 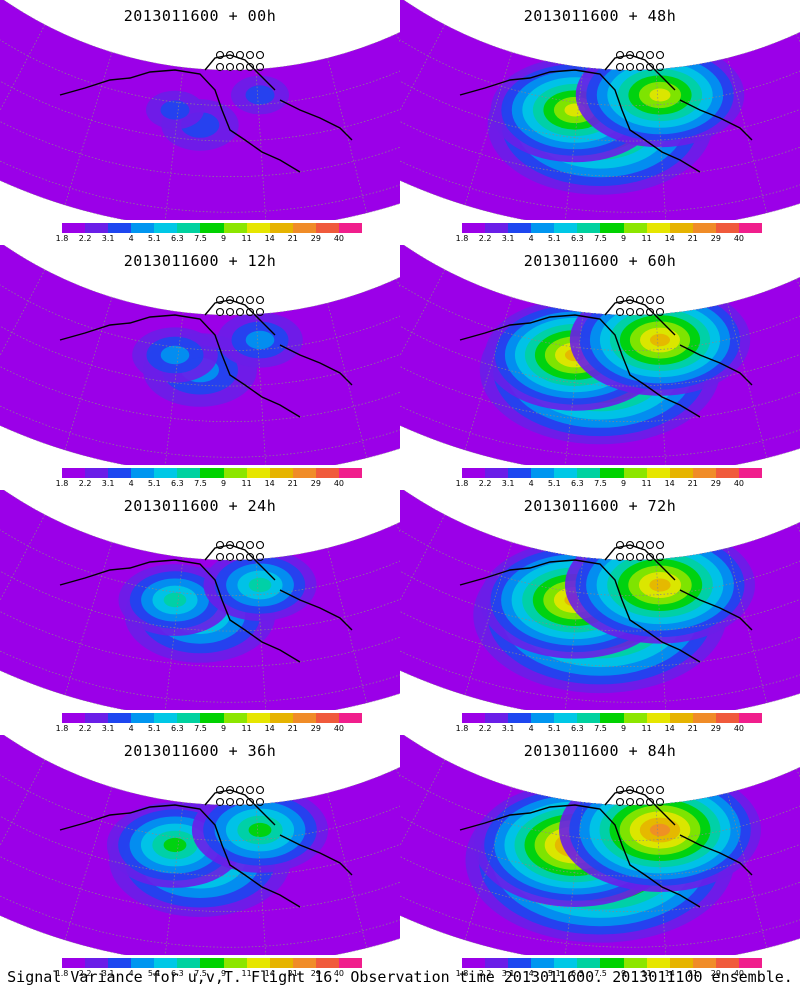 What do you see at coordinates (508, 483) in the screenshot?
I see `colorbar-tick-label: 3.1` at bounding box center [508, 483].